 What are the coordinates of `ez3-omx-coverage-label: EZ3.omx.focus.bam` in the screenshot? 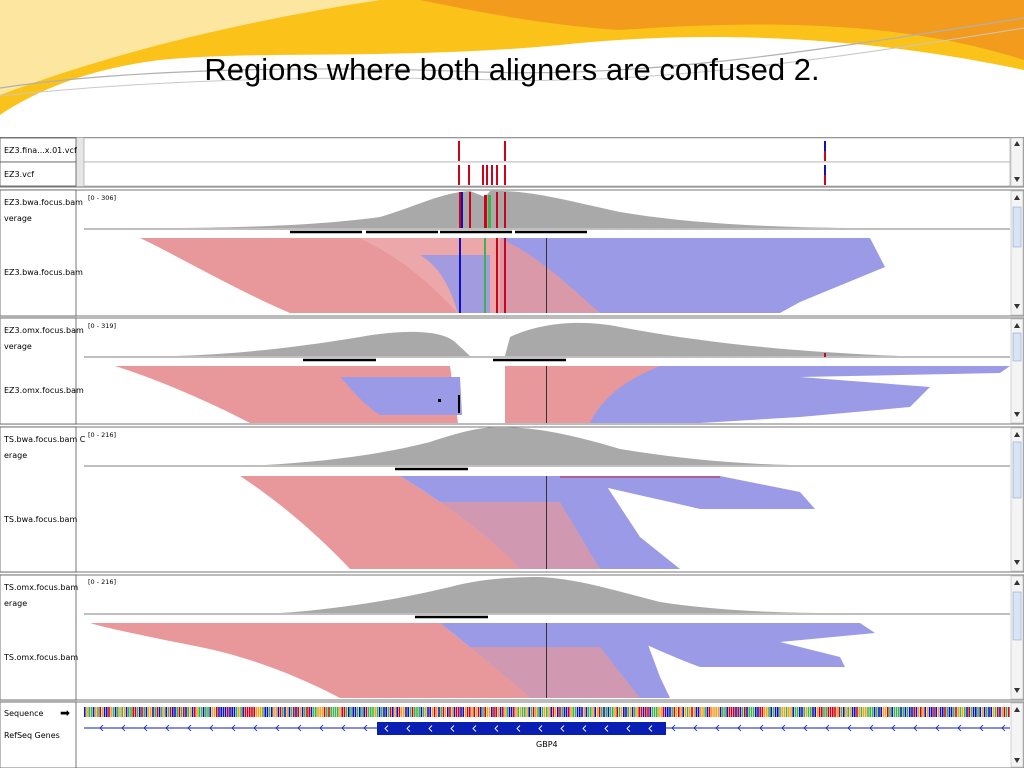 It's located at (44, 330).